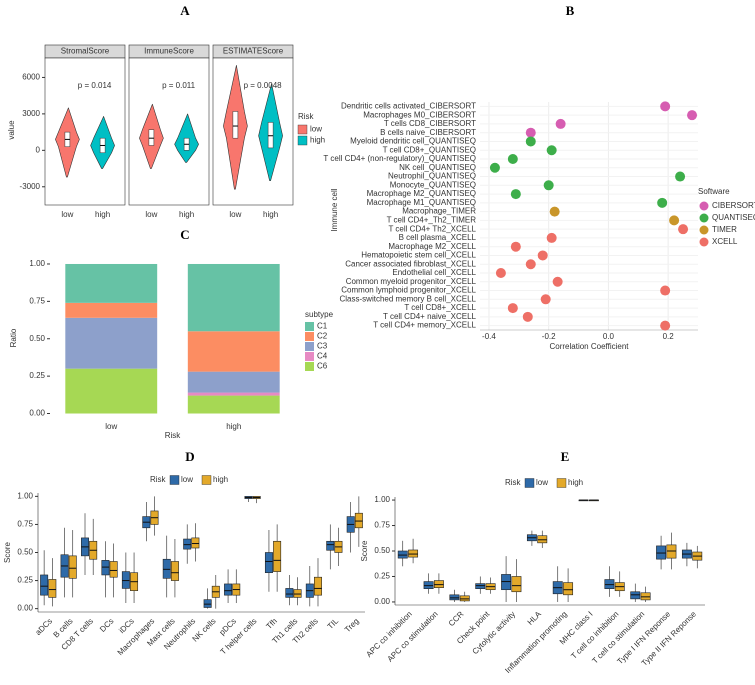 The height and width of the screenshot is (685, 755). I want to click on facet-panel, so click(169, 131).